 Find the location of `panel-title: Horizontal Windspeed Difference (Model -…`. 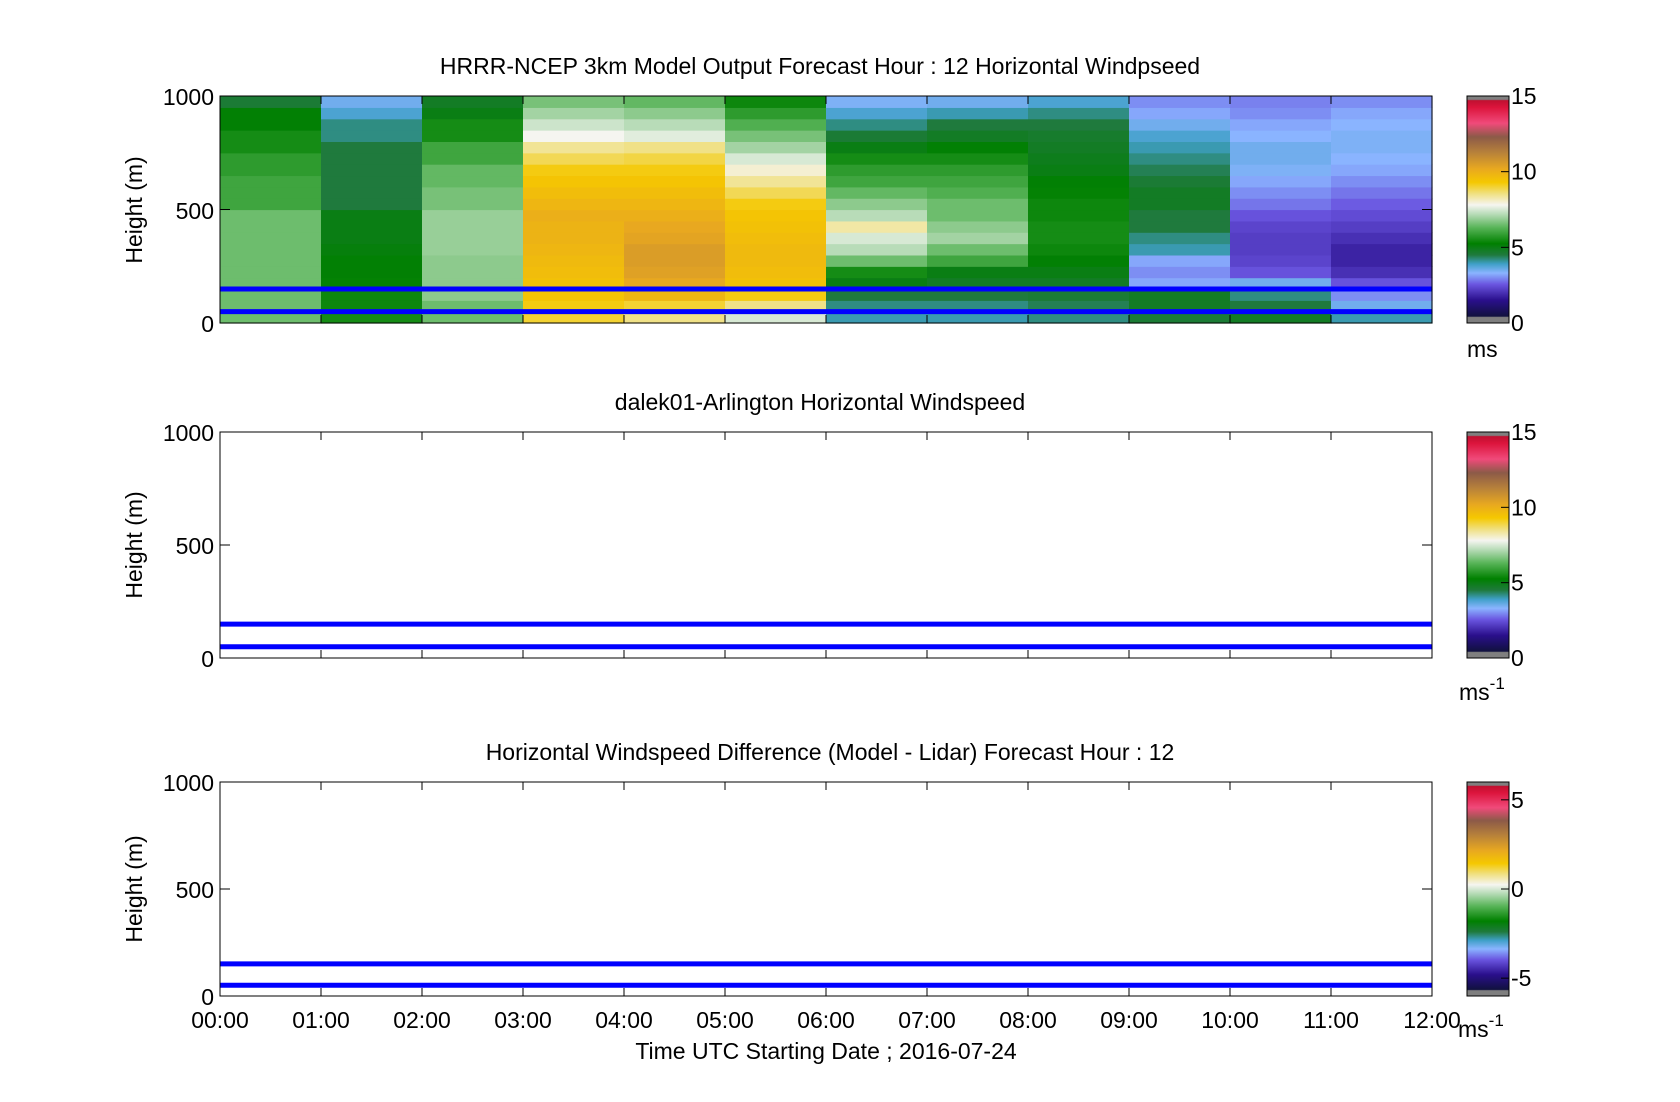

panel-title: Horizontal Windspeed Difference (Model -… is located at coordinates (830, 752).